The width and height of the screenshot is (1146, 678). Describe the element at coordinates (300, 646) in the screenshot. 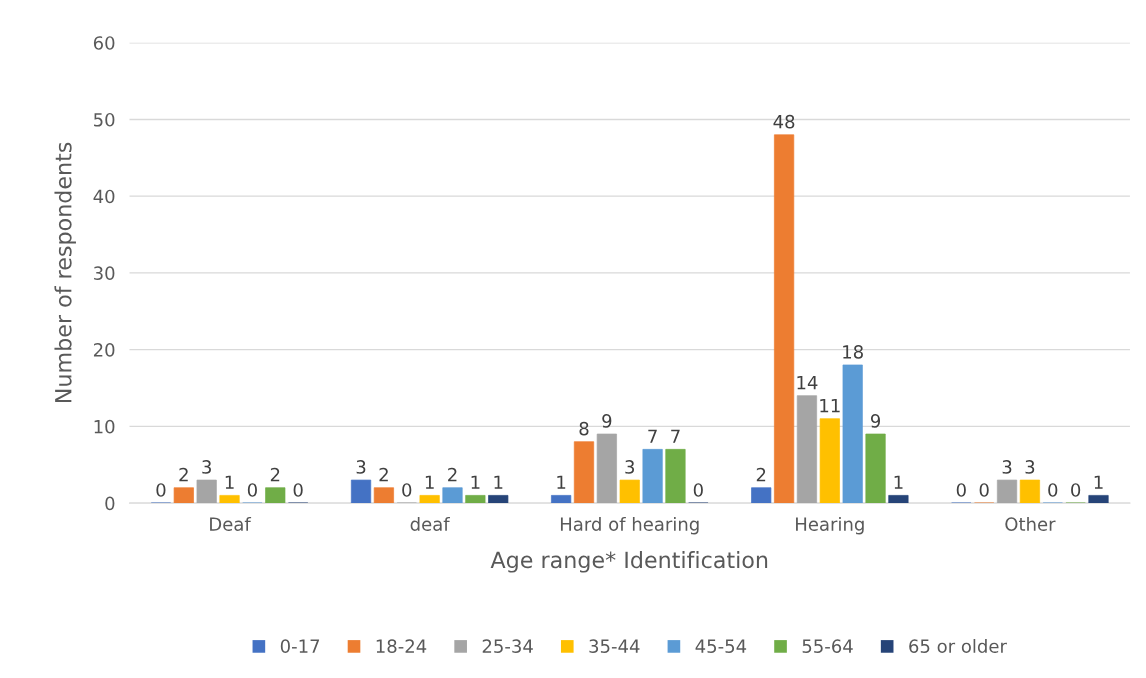

I see `legend-label: 0-17` at that location.